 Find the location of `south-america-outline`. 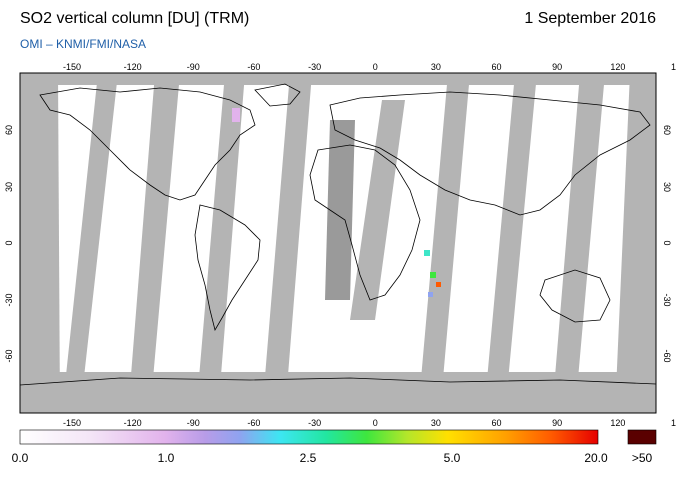

south-america-outline is located at coordinates (227, 268).